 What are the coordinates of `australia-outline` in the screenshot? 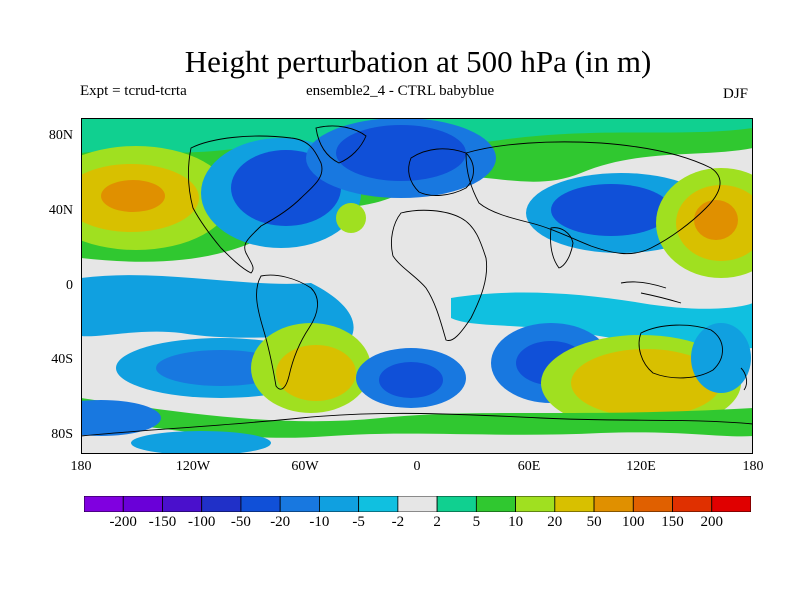 It's located at (680, 351).